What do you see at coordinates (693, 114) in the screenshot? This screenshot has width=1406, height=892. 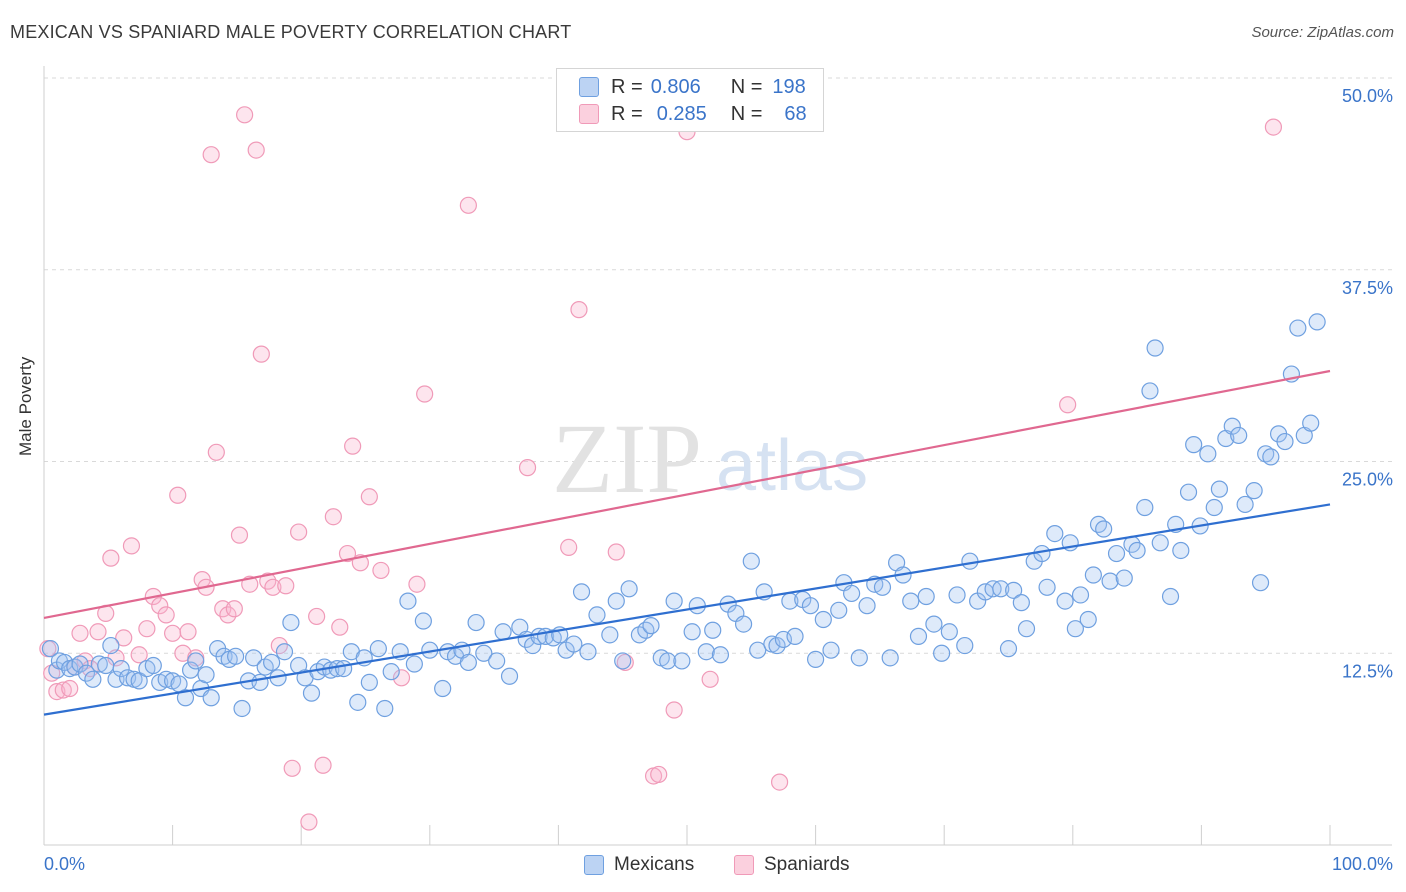 I see `legend-row-spaniards: R = 0.285 N = 68` at bounding box center [693, 114].